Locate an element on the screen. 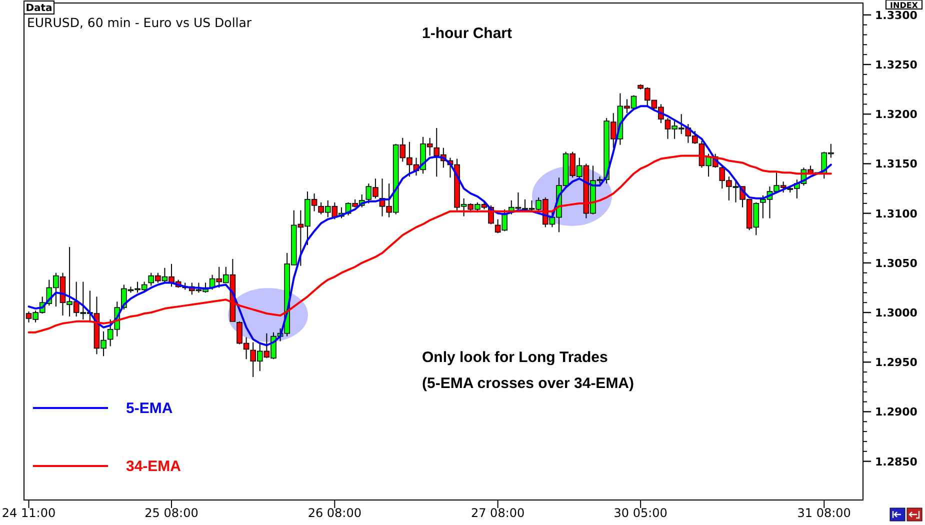  x-tick-label: 27 08:00 is located at coordinates (497, 513).